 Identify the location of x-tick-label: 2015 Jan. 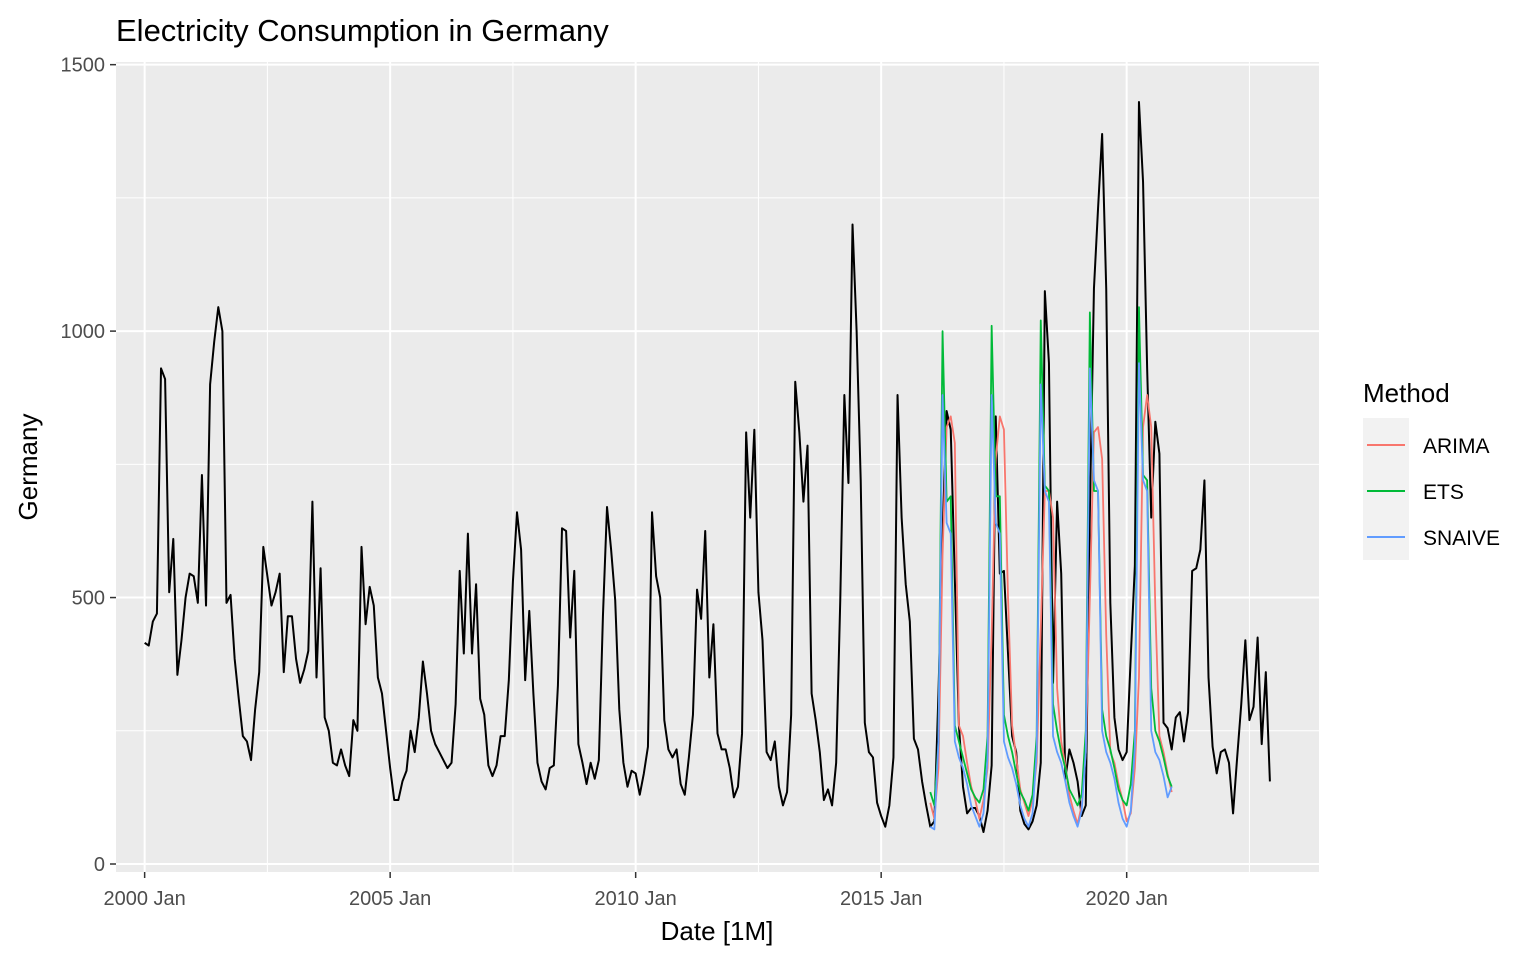
(881, 899).